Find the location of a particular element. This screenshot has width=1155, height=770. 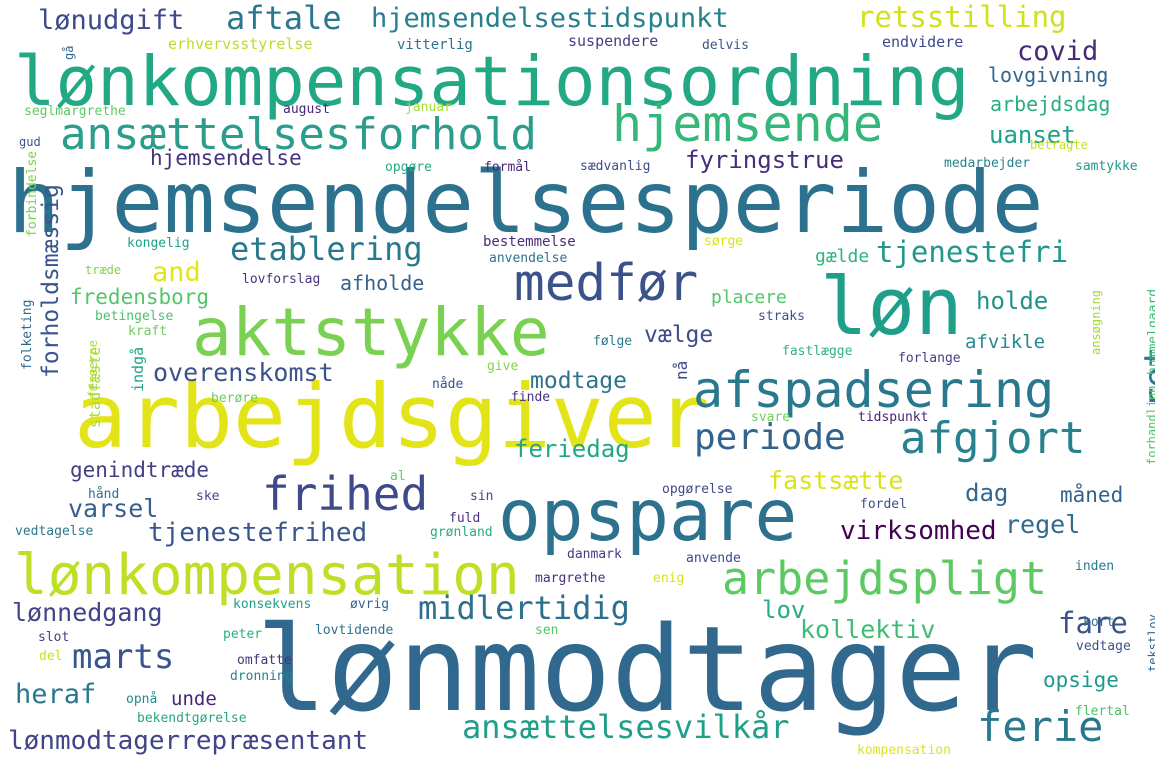

word-bekendtgørelse: bekendtgørelse is located at coordinates (192, 718).